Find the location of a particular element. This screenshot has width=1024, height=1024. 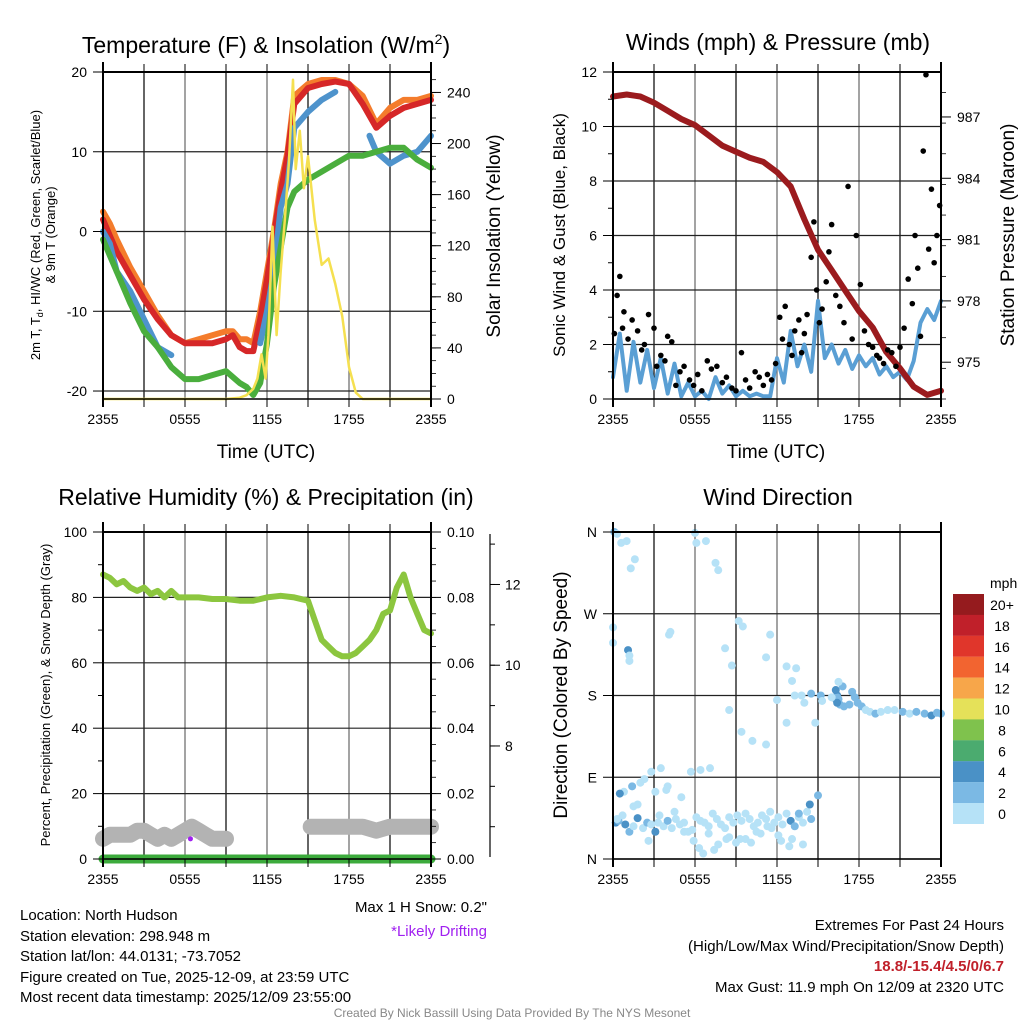

legend-label: 6 is located at coordinates (1002, 751).